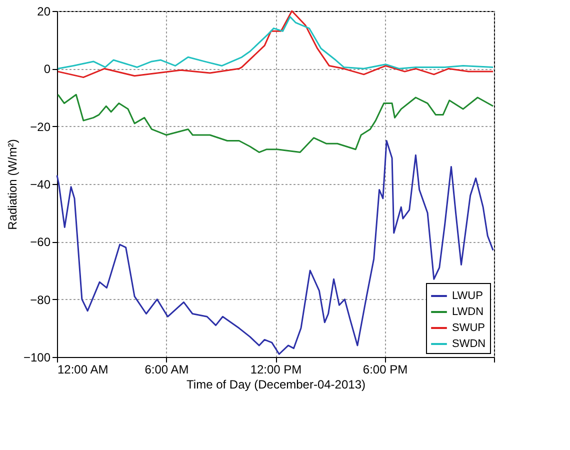 This screenshot has height=450, width=570. Describe the element at coordinates (44, 11) in the screenshot. I see `y-tick-label: 20` at that location.